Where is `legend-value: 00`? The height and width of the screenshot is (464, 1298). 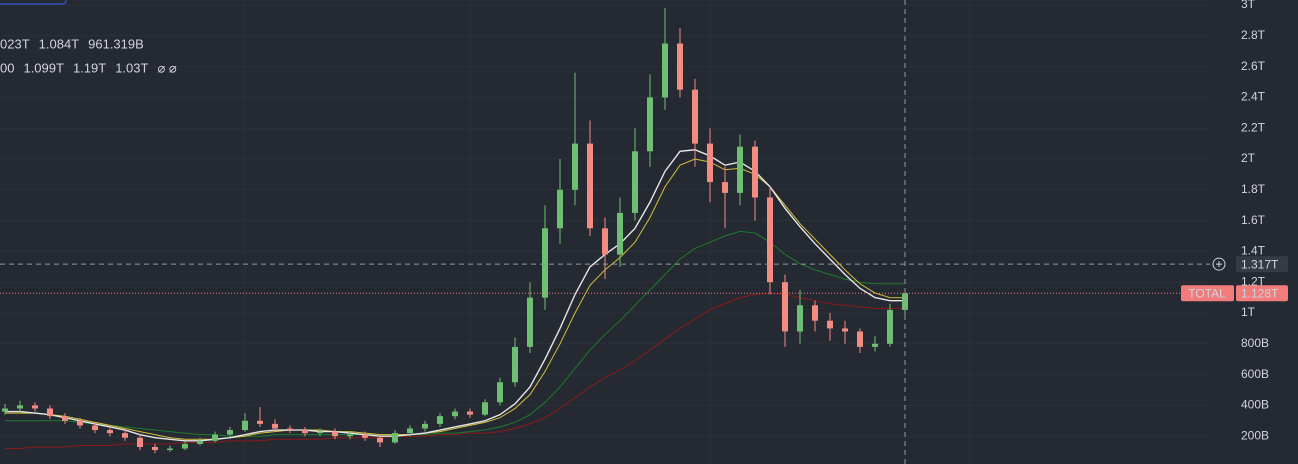 legend-value: 00 is located at coordinates (7, 67).